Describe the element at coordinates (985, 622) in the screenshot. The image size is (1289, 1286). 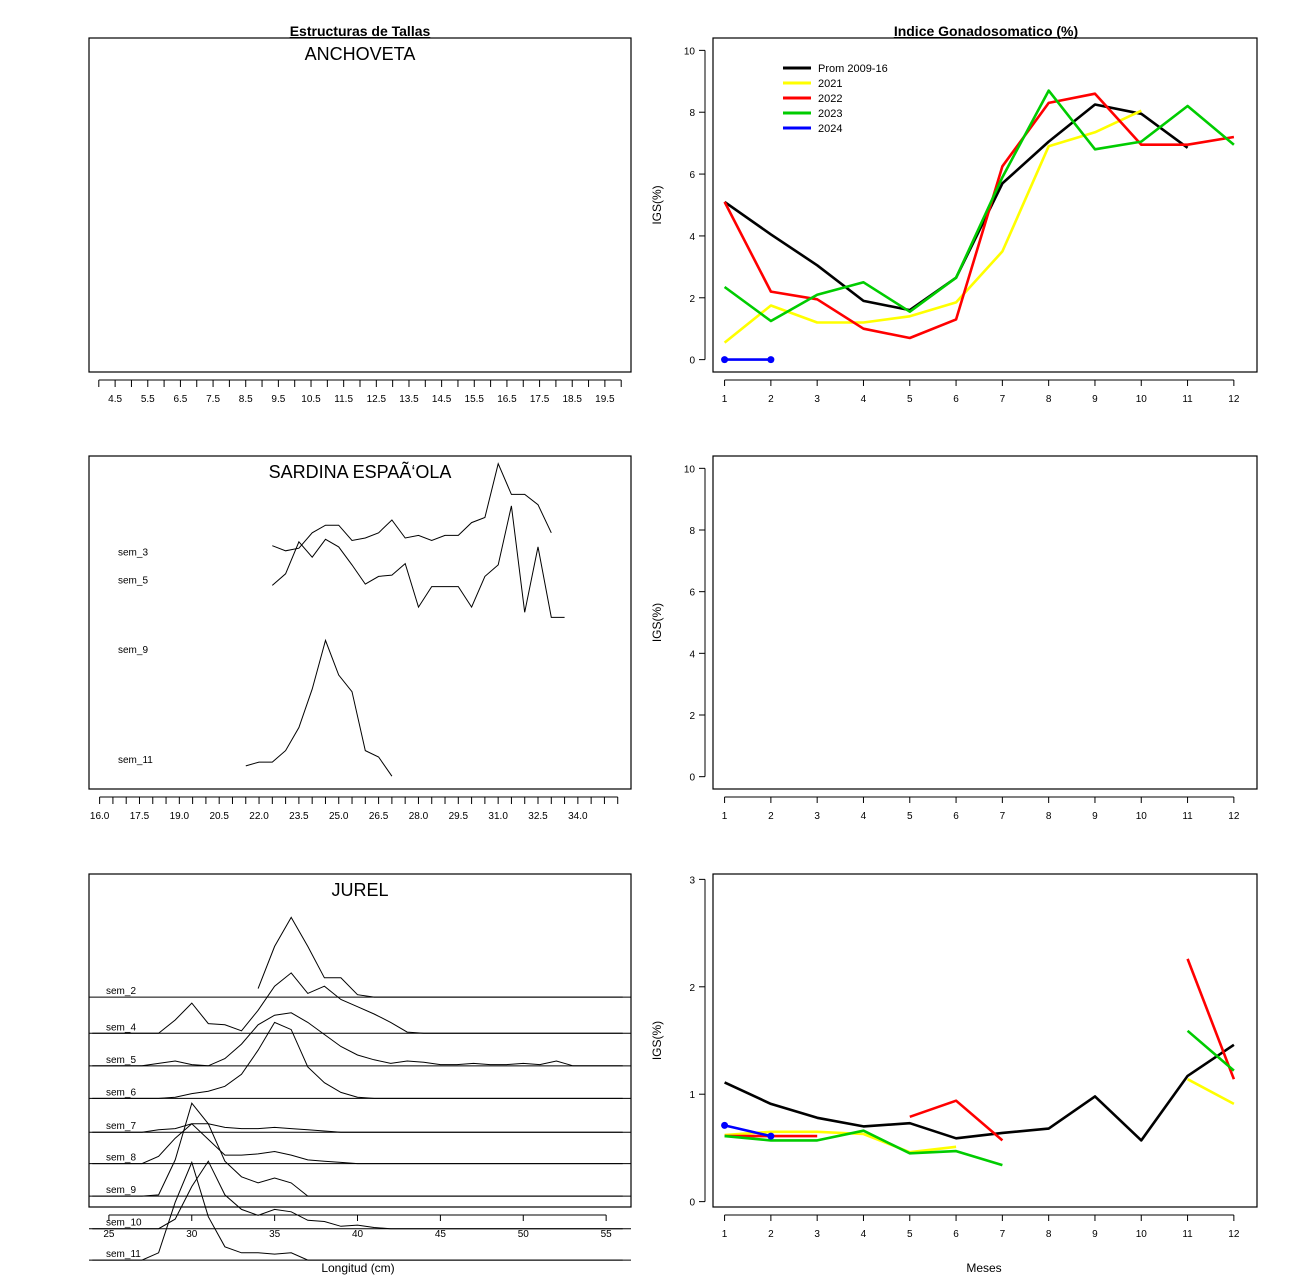
I see `sard-igs-frame` at that location.